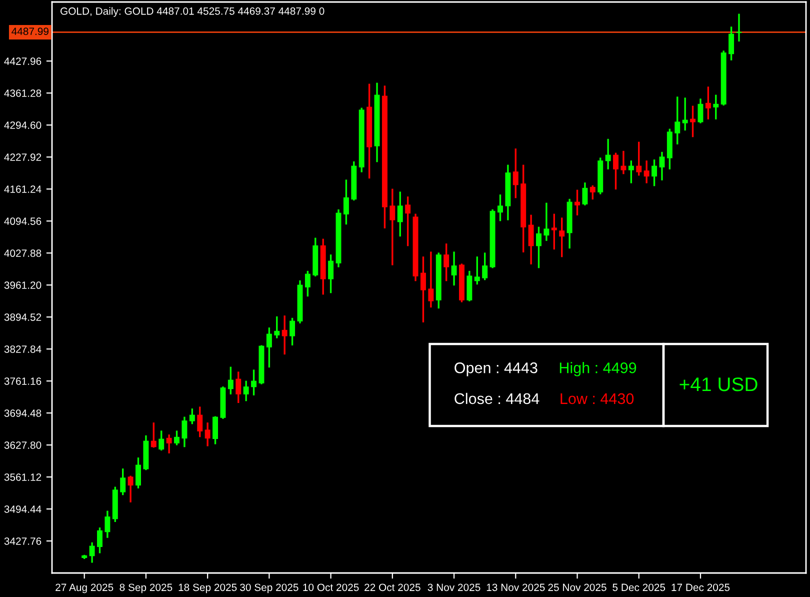 Image resolution: width=810 pixels, height=597 pixels. What do you see at coordinates (23, 221) in the screenshot?
I see `y-tick-label: 4094.56` at bounding box center [23, 221].